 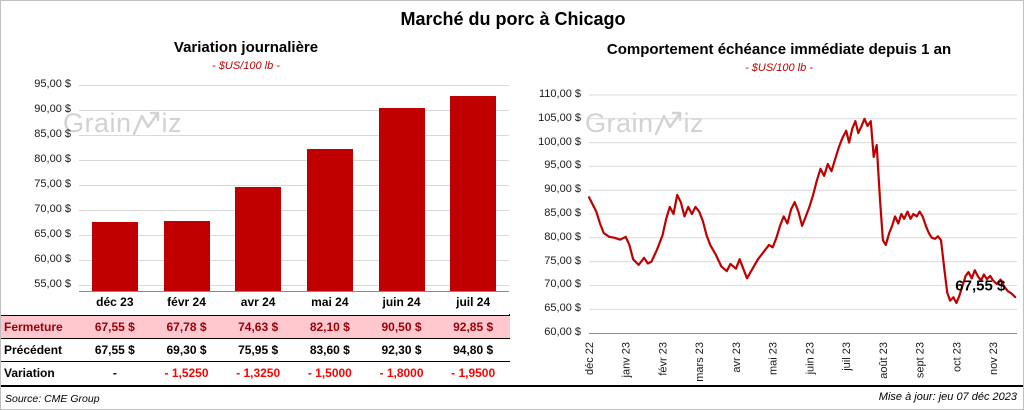 I want to click on bar-x-label: juil 24, so click(x=473, y=302).